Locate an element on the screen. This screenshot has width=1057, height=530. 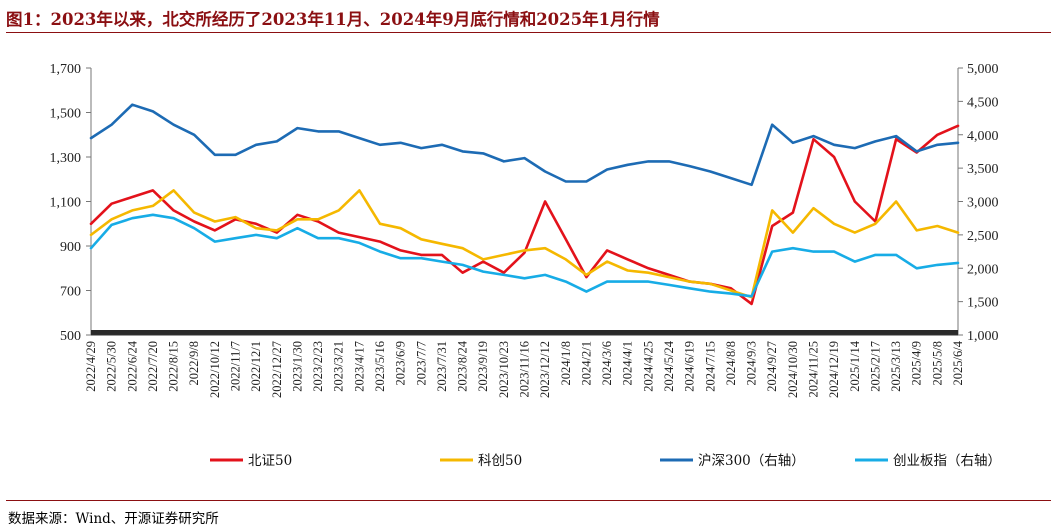
x-tick-label: 2023/5/16 is located at coordinates (380, 366).